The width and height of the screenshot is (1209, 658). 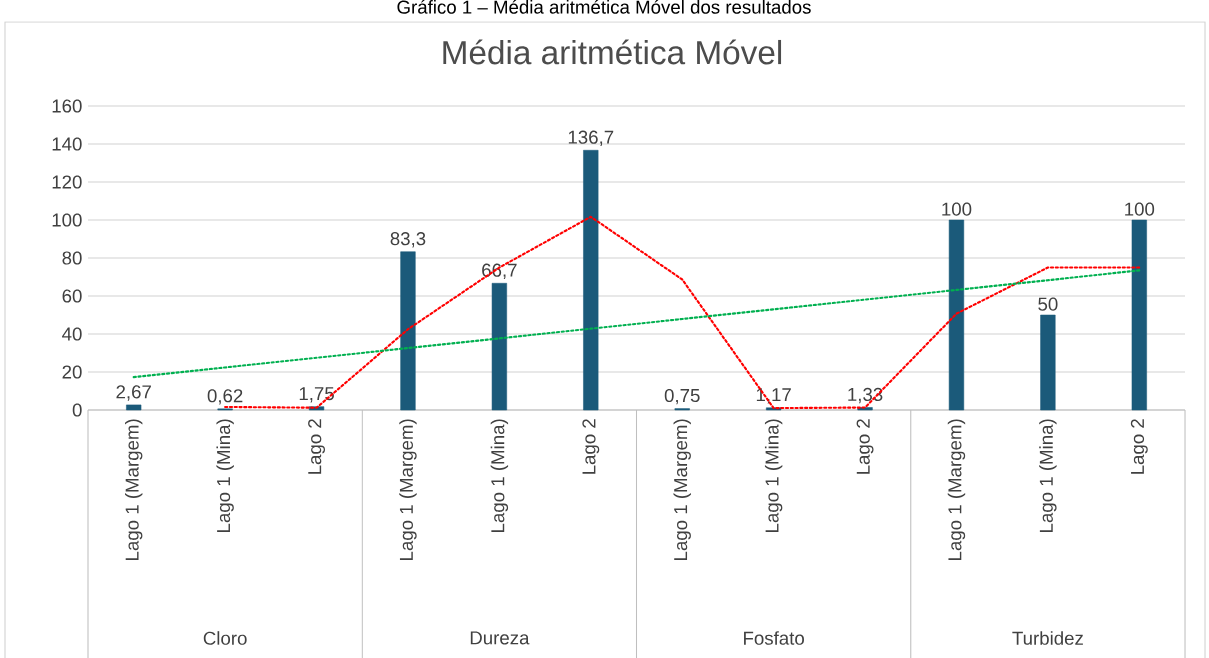 What do you see at coordinates (67, 220) in the screenshot?
I see `y-tick-label: 100` at bounding box center [67, 220].